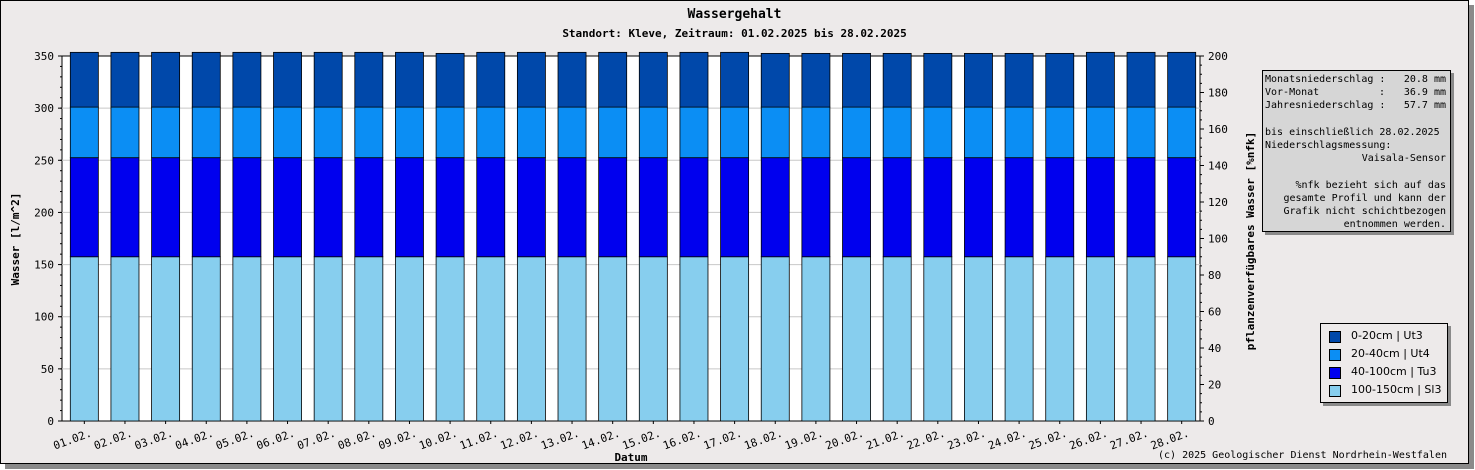  What do you see at coordinates (804, 440) in the screenshot?
I see `x-tick-label: 19.02.` at bounding box center [804, 440].